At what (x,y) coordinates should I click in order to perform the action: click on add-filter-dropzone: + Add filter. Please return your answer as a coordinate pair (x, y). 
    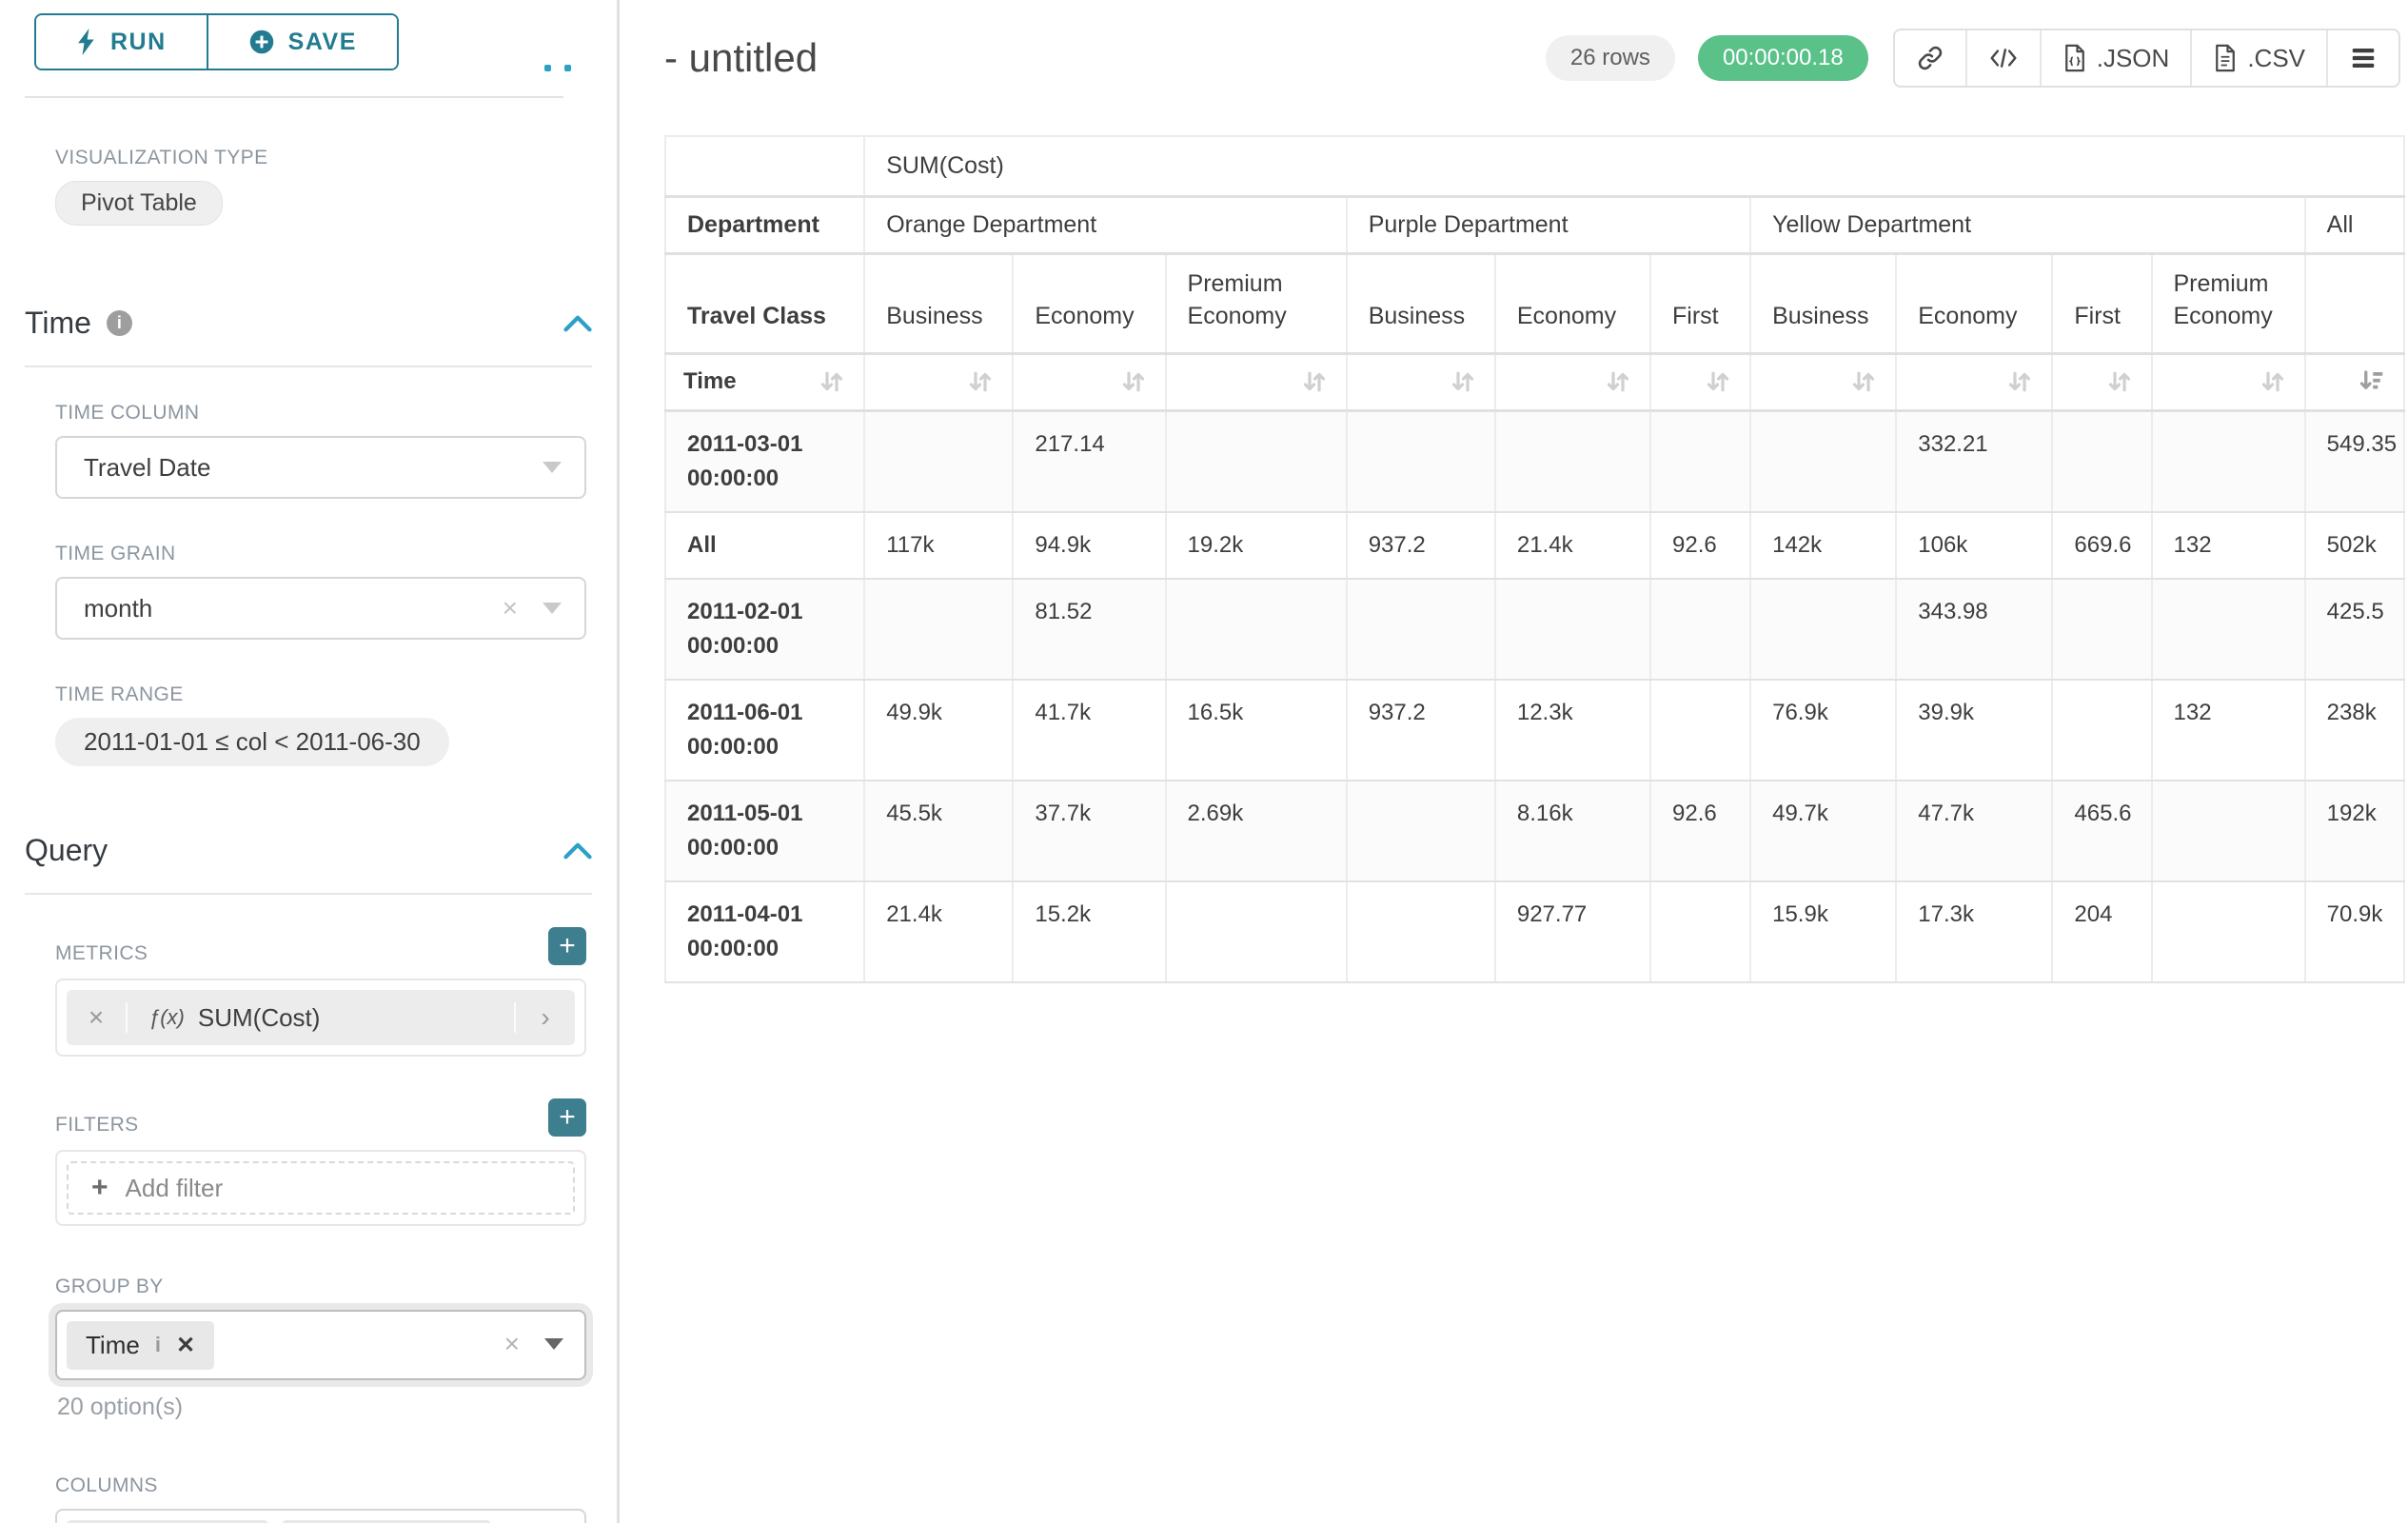
    Looking at the image, I should click on (321, 1188).